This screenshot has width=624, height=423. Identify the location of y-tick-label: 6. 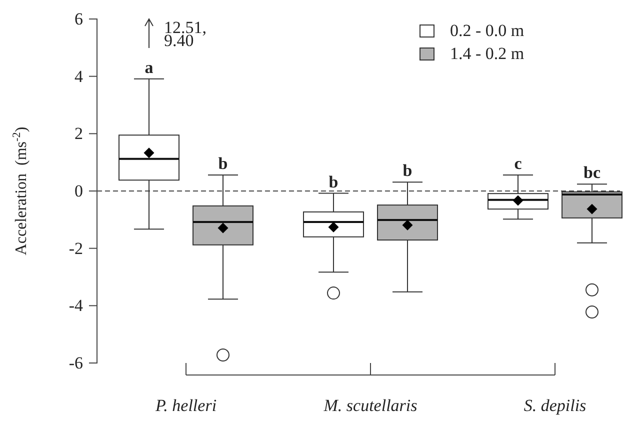
(78, 18).